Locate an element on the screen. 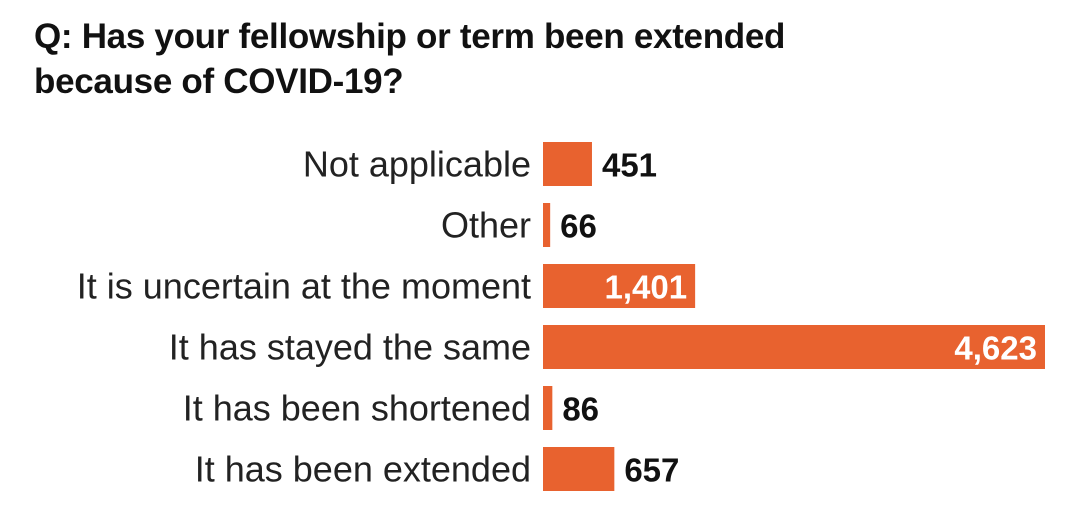  value-label: 66 is located at coordinates (578, 226).